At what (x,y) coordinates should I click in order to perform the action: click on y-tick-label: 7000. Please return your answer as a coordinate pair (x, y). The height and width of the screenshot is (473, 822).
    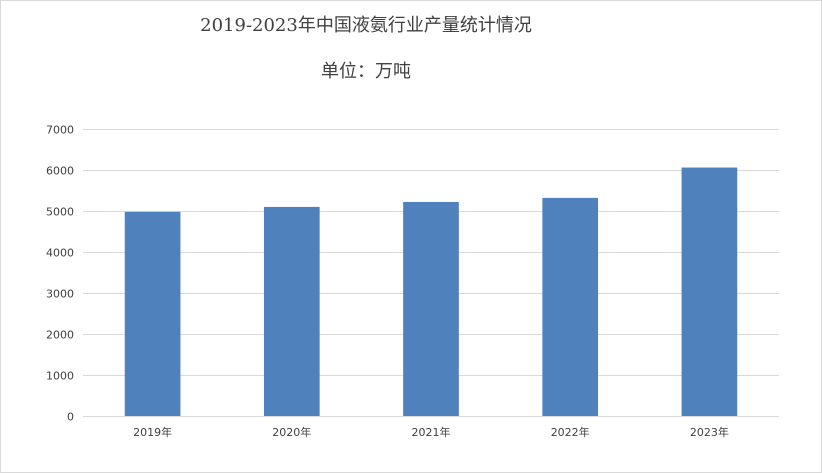
    Looking at the image, I should click on (60, 130).